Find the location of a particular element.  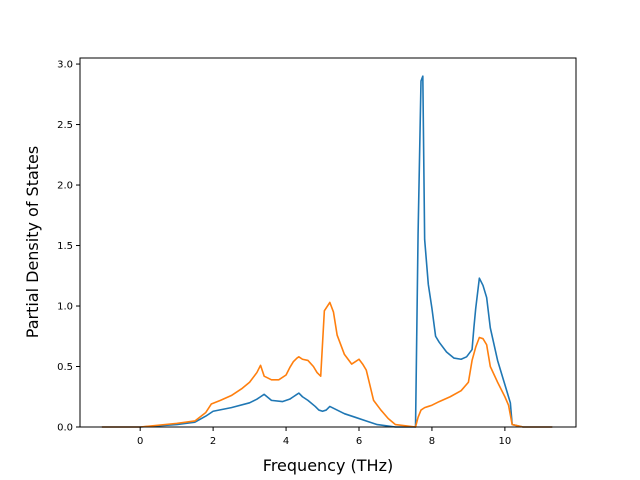

y-tick-label: 2.5 is located at coordinates (65, 125).